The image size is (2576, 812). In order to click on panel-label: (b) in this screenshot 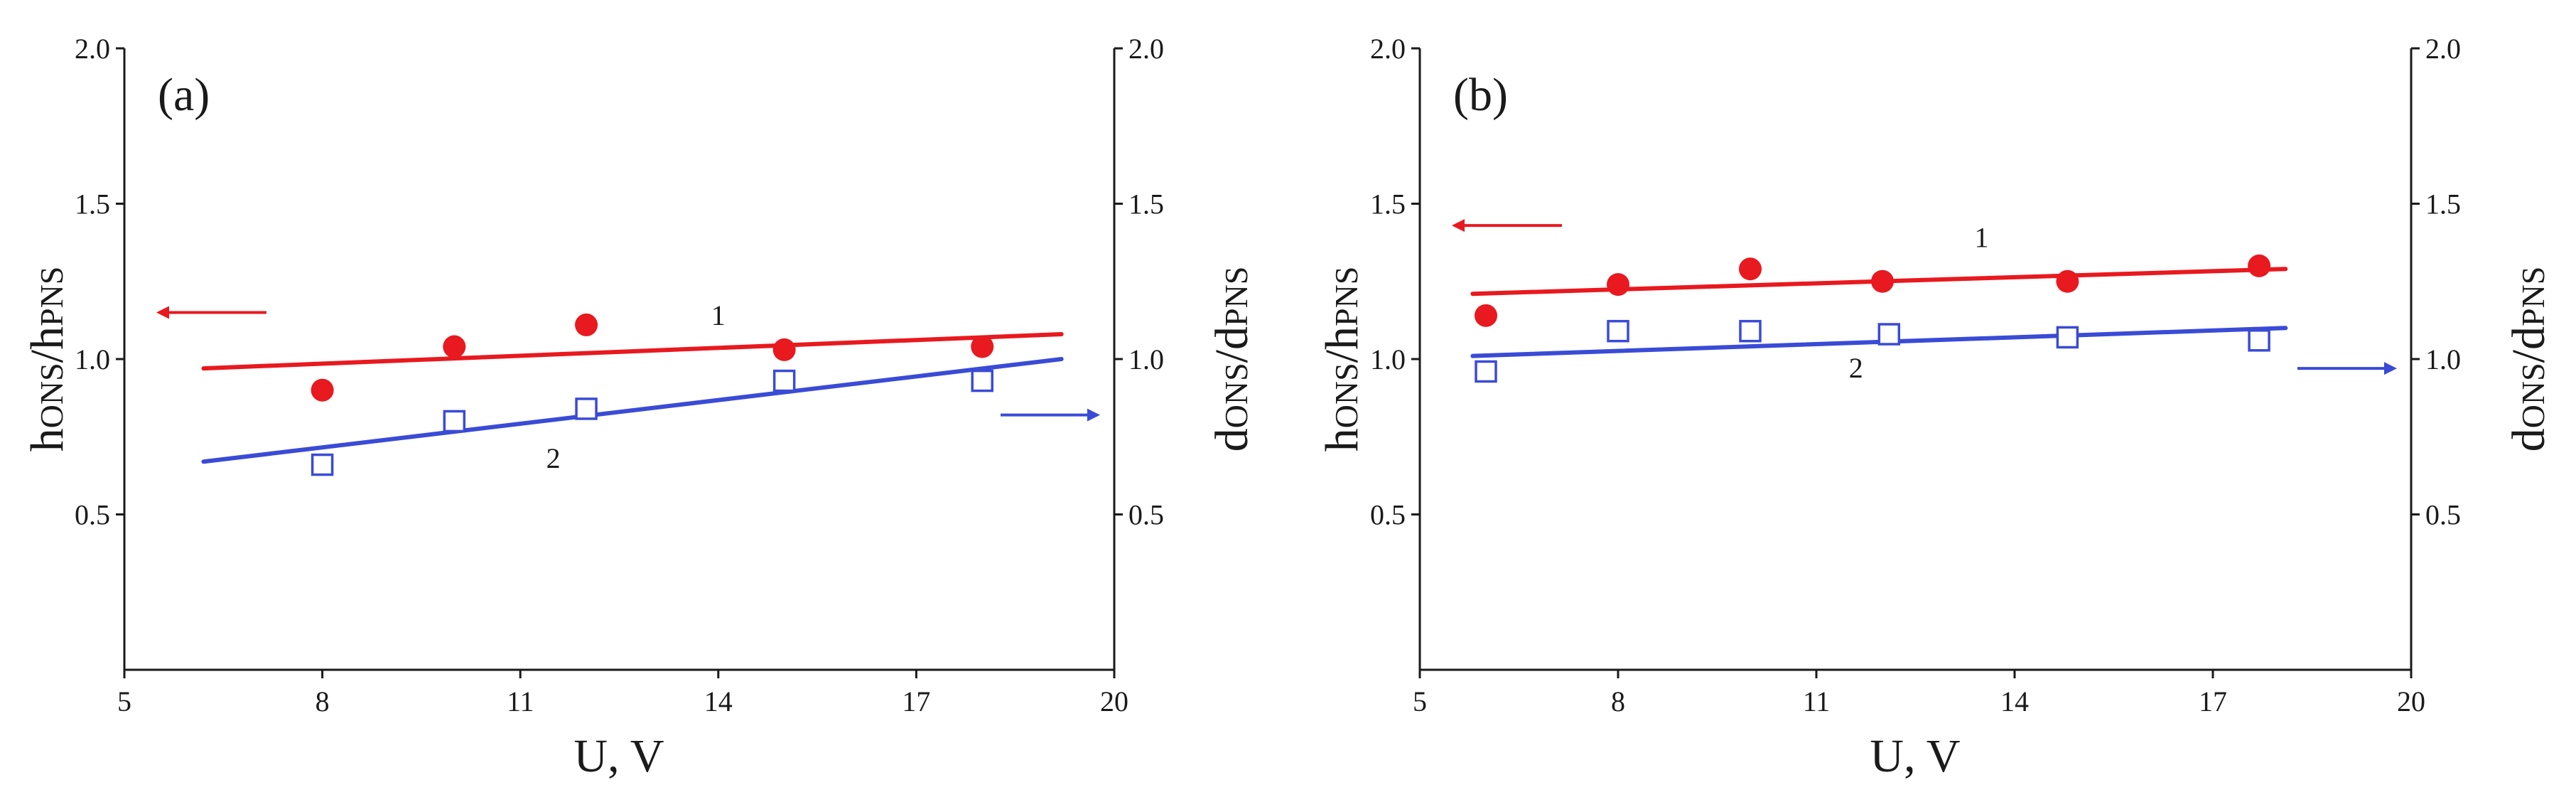, I will do `click(1481, 95)`.